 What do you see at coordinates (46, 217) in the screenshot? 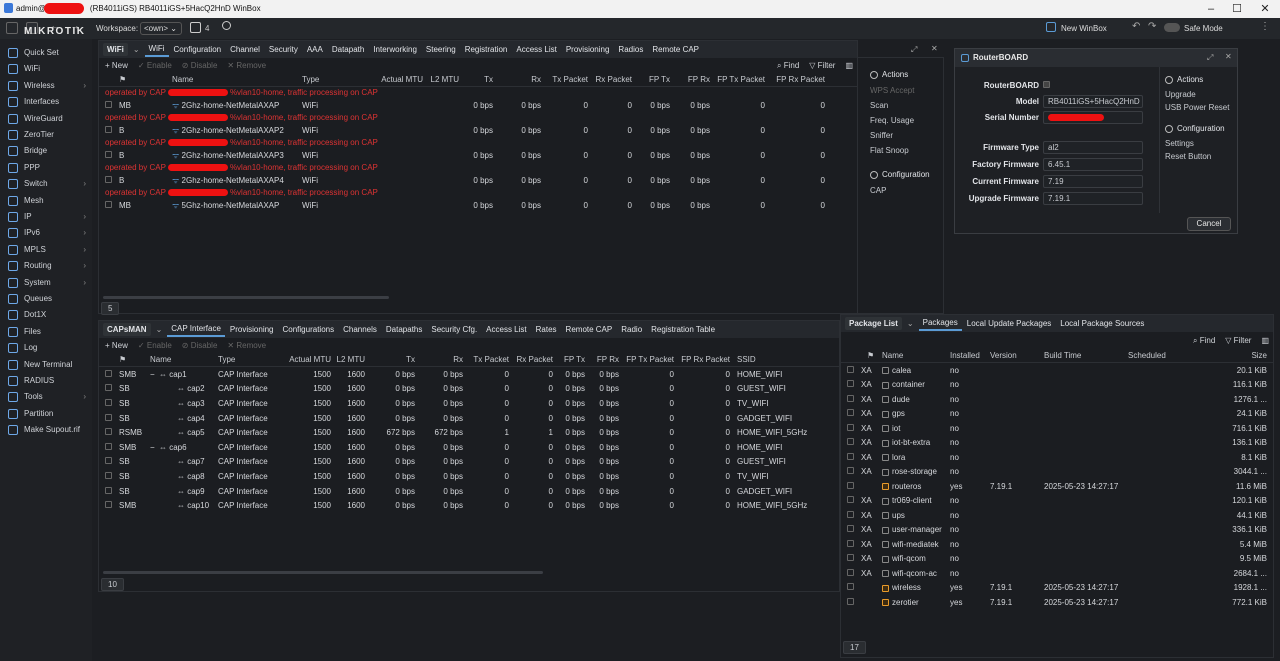
I see `sidebar-item-ip: IP ›` at bounding box center [46, 217].